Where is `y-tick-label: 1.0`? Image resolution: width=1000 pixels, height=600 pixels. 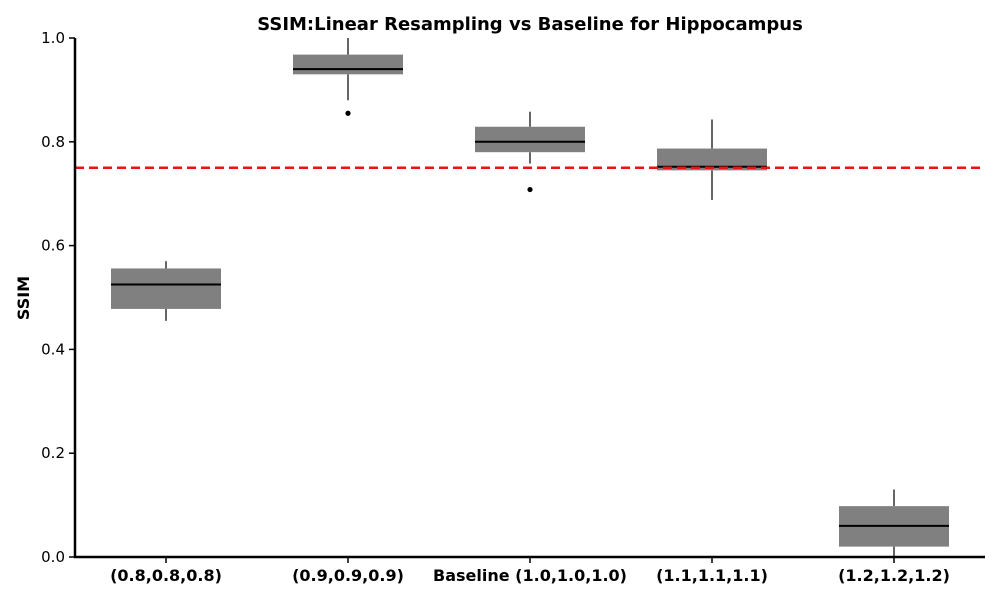
y-tick-label: 1.0 is located at coordinates (53, 38).